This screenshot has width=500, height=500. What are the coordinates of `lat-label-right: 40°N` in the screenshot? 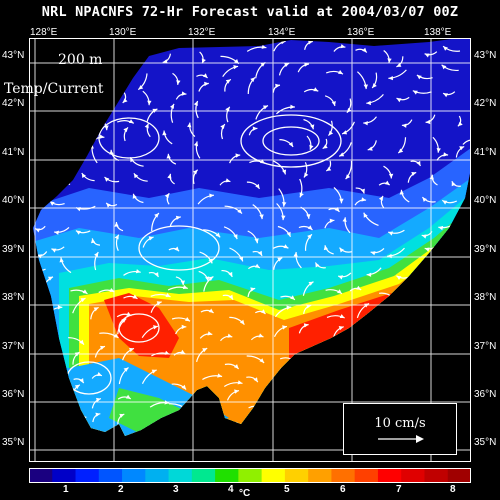 It's located at (485, 200).